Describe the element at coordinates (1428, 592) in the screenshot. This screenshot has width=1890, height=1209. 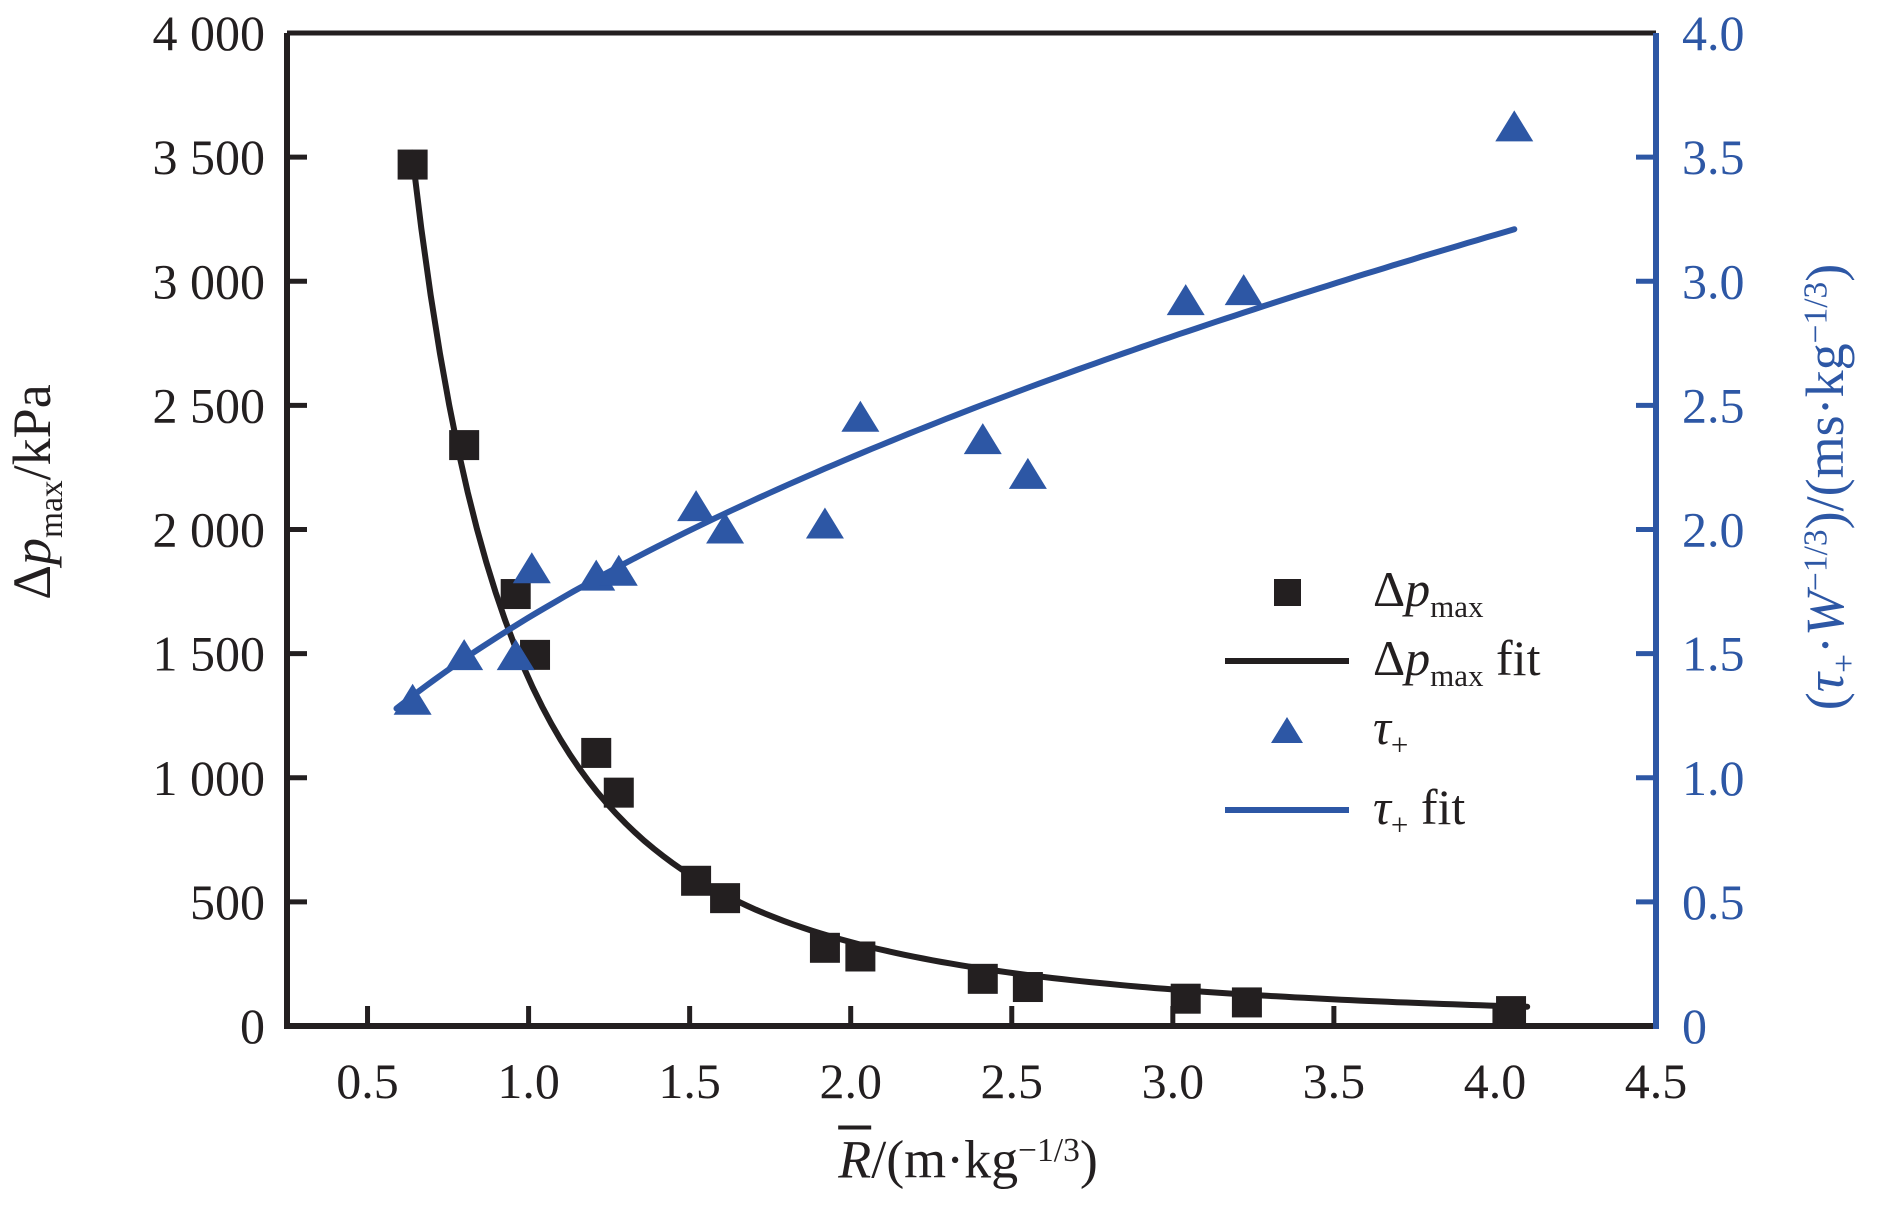
I see `legend-label-dp-max: Δpmax` at that location.